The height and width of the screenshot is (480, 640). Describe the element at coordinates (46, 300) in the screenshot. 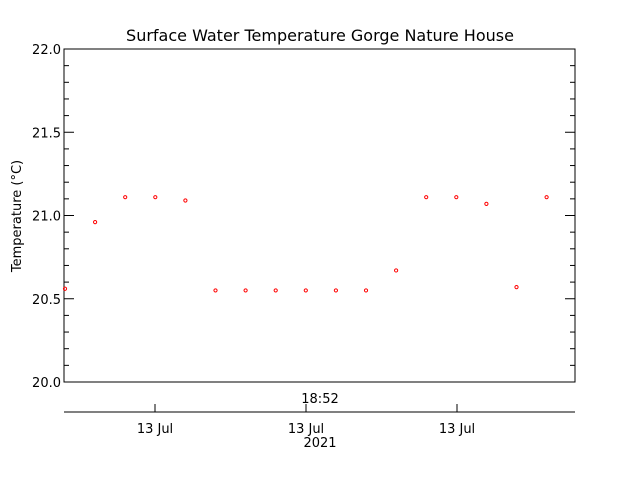

I see `y-tick-label: 20.5` at that location.